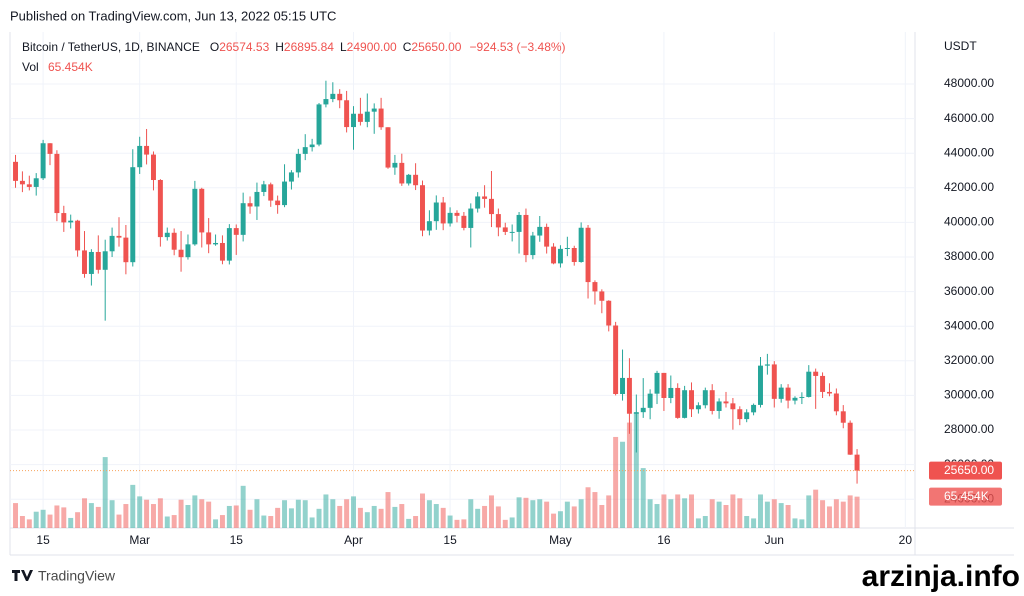 The height and width of the screenshot is (596, 1024). What do you see at coordinates (214, 47) in the screenshot?
I see `legend-key: O` at bounding box center [214, 47].